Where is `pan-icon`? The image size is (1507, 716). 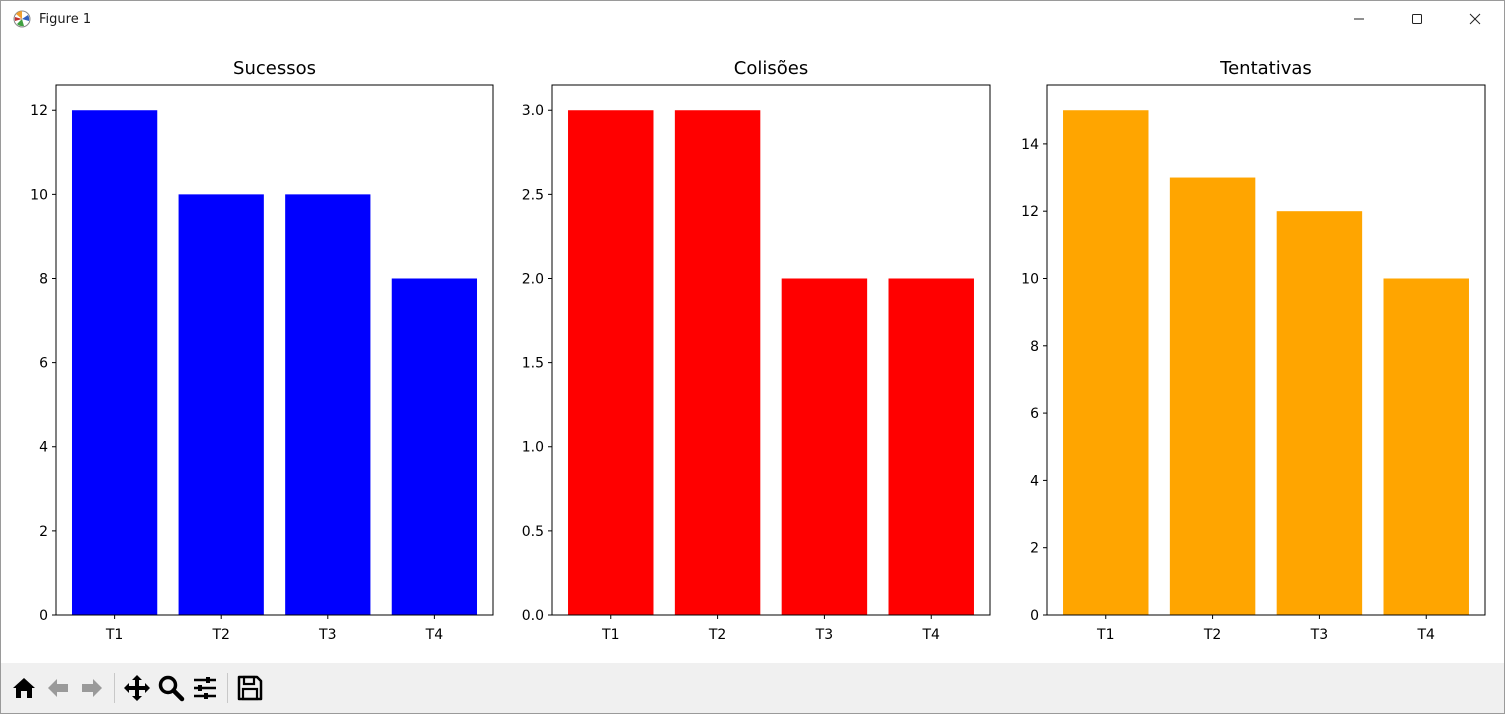 pan-icon is located at coordinates (137, 688).